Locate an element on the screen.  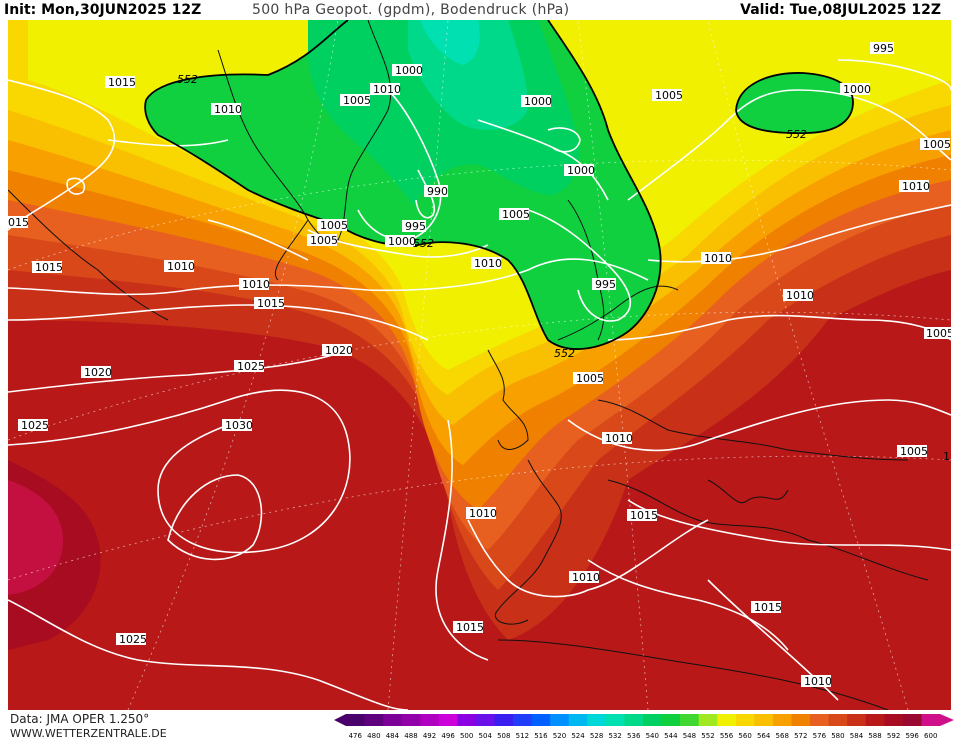
legend-tick-label: 528 is located at coordinates (596, 736).